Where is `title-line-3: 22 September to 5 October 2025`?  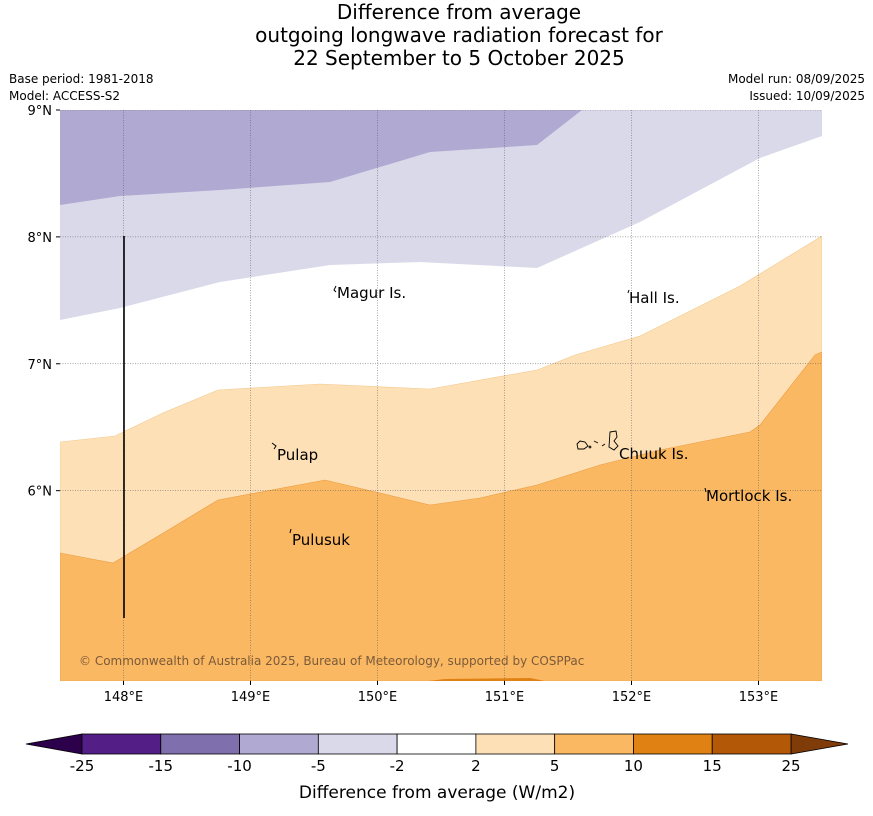
title-line-3: 22 September to 5 October 2025 is located at coordinates (459, 58).